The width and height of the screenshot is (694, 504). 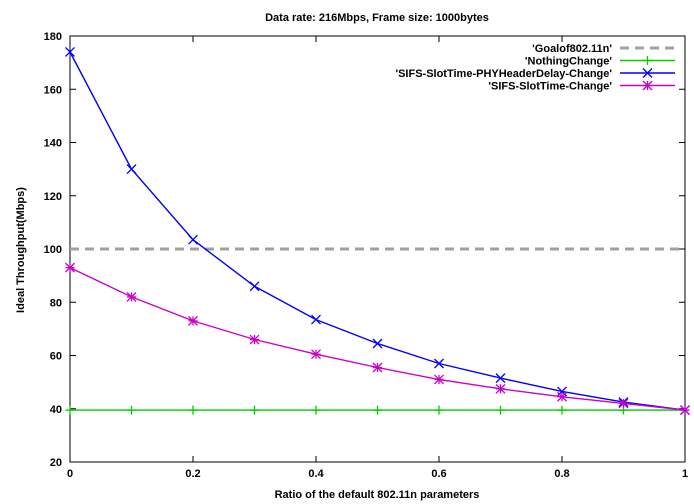 What do you see at coordinates (550, 87) in the screenshot?
I see `legend-label-3: 'SIFS-SlotTime-Change'` at bounding box center [550, 87].